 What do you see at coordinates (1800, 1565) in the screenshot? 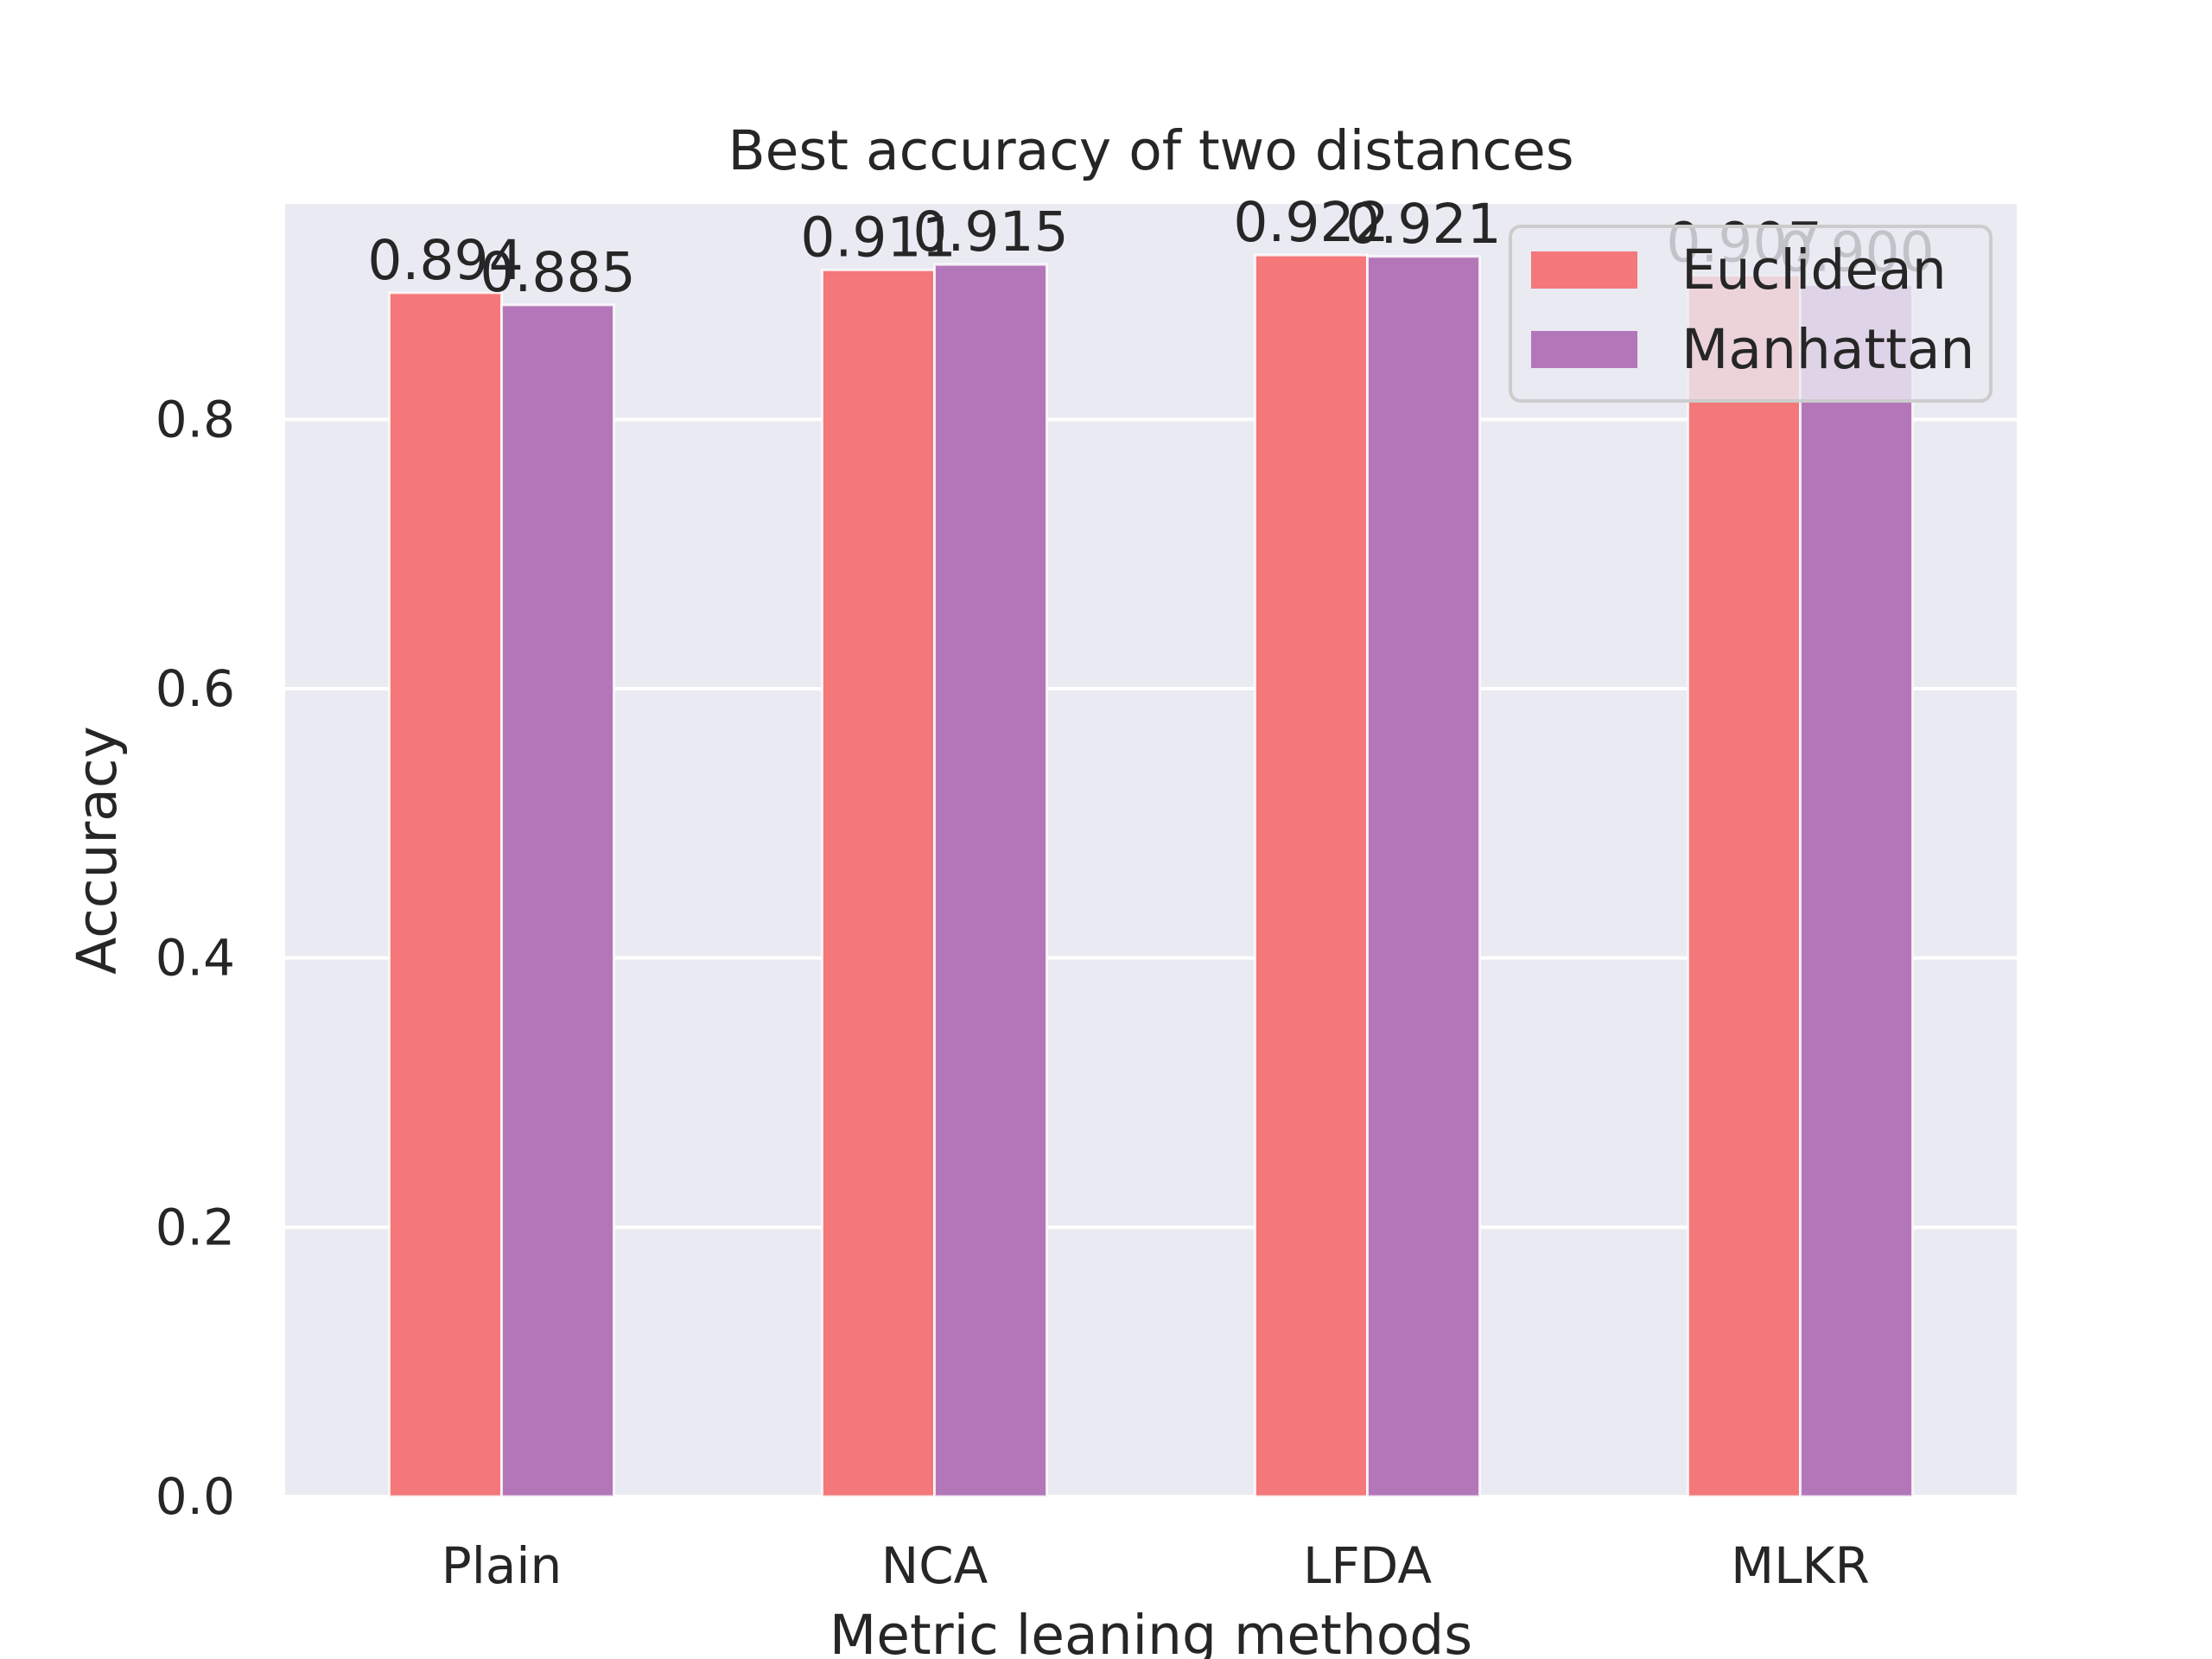
I see `x-tick-label: MLKR` at bounding box center [1800, 1565].